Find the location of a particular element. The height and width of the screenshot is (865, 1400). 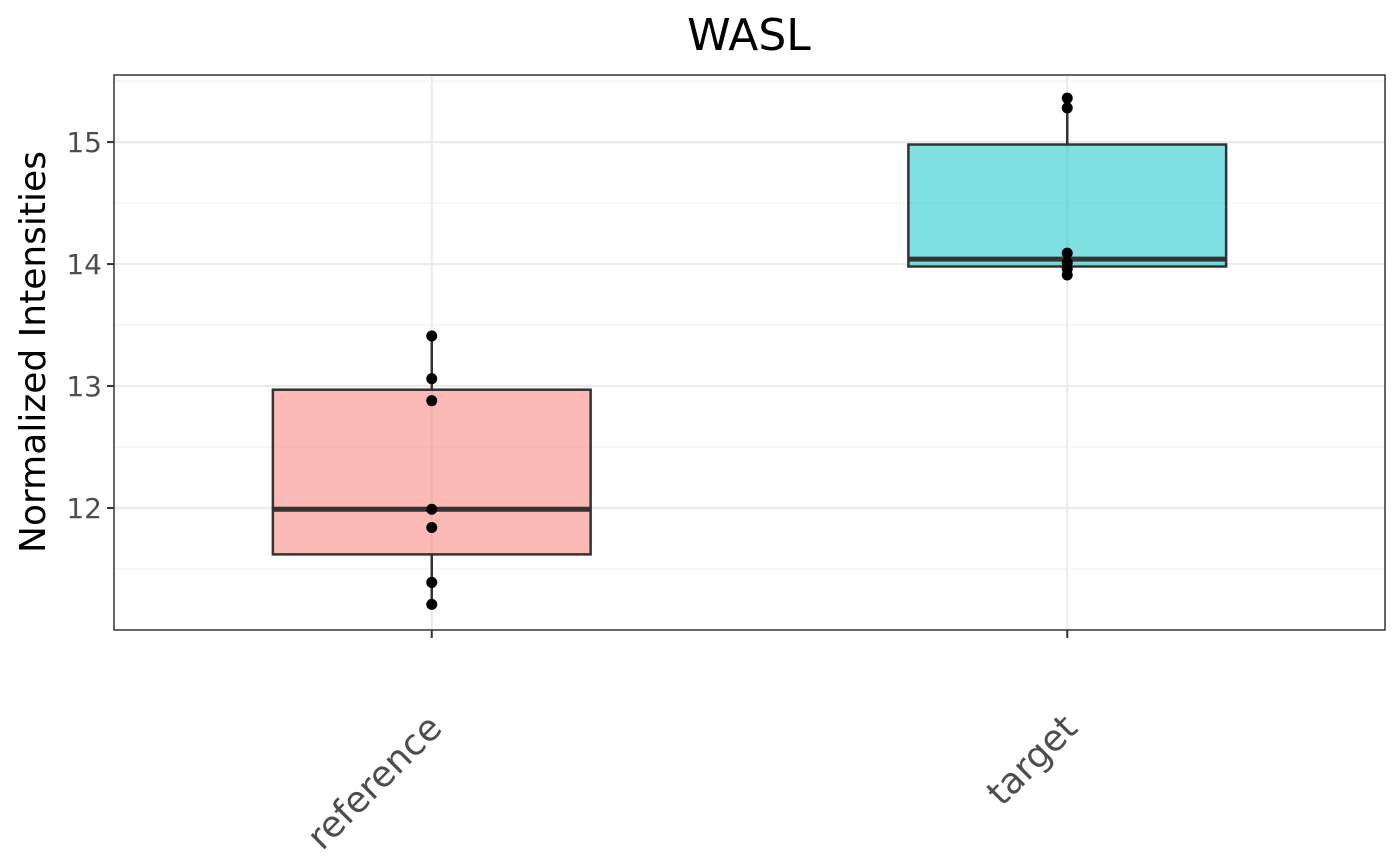

x-tick-label-target: target is located at coordinates (1032, 760).